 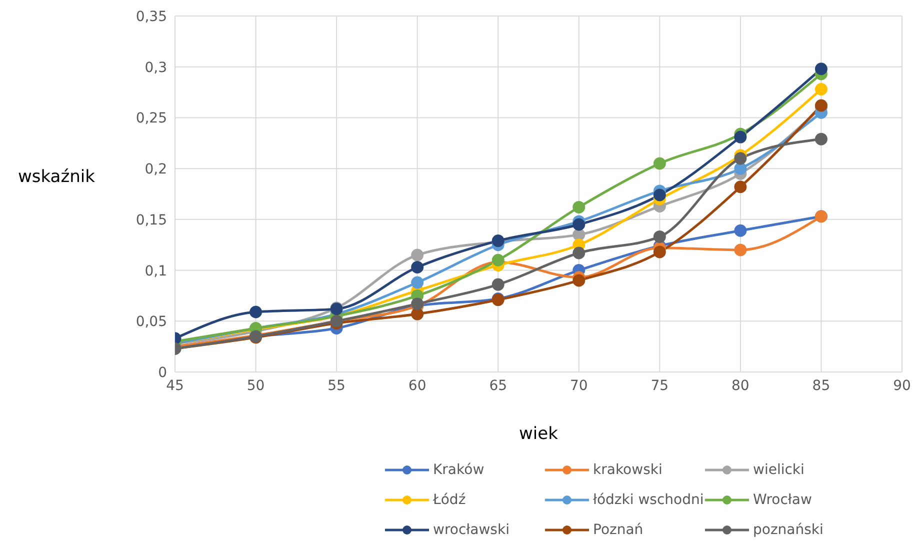 I want to click on x-tick-label: 70, so click(x=579, y=386).